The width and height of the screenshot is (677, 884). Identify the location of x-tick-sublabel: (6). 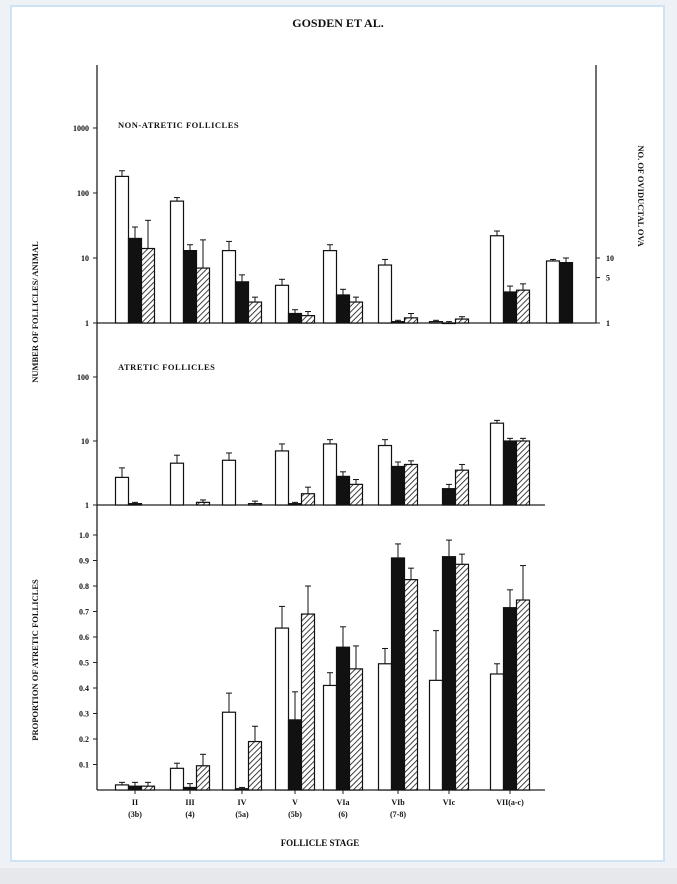
(343, 814).